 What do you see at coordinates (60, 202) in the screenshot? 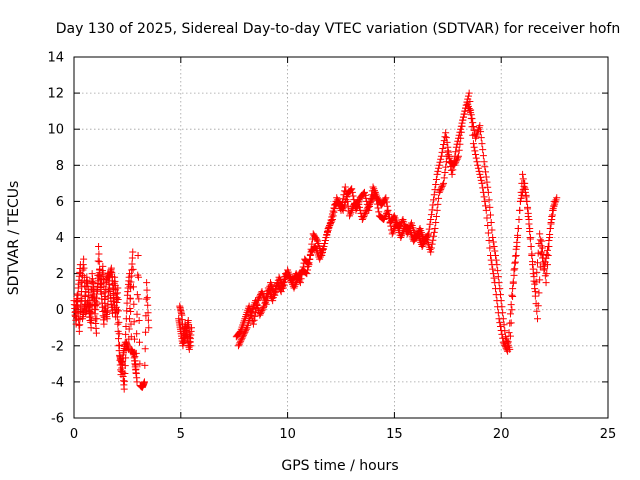
I see `y-tick-label: 6` at bounding box center [60, 202].